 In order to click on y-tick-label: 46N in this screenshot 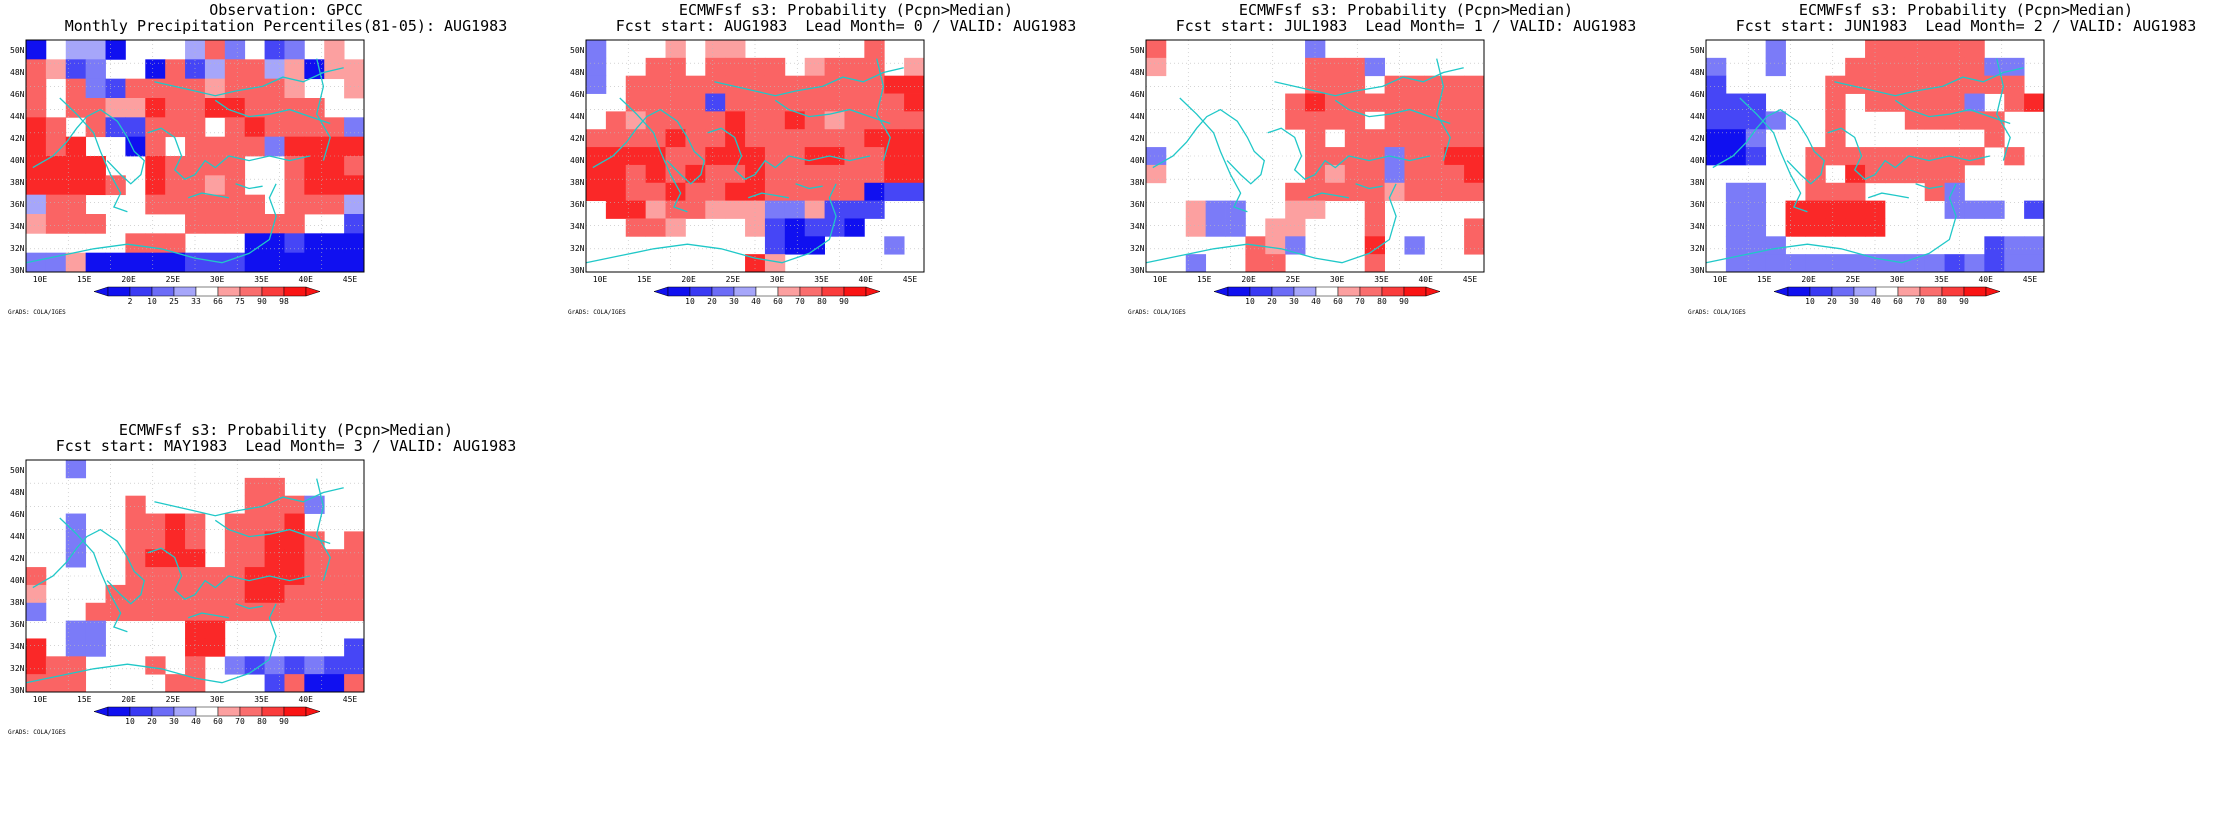, I will do `click(1697, 94)`.